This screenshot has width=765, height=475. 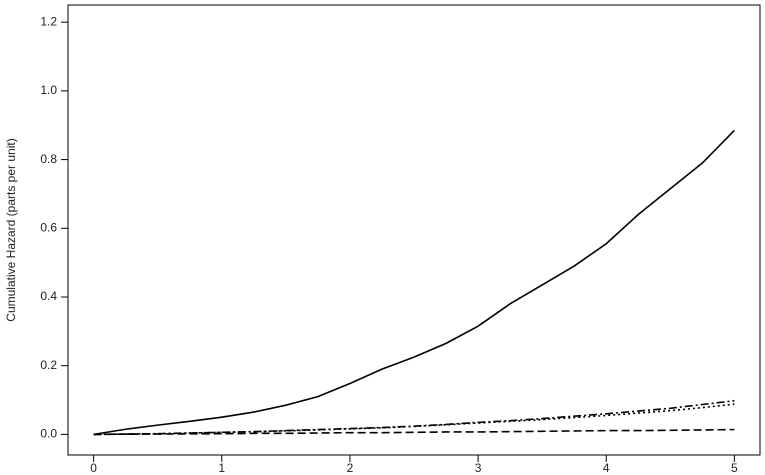 I want to click on y-tick-label: 0.4, so click(x=48, y=296).